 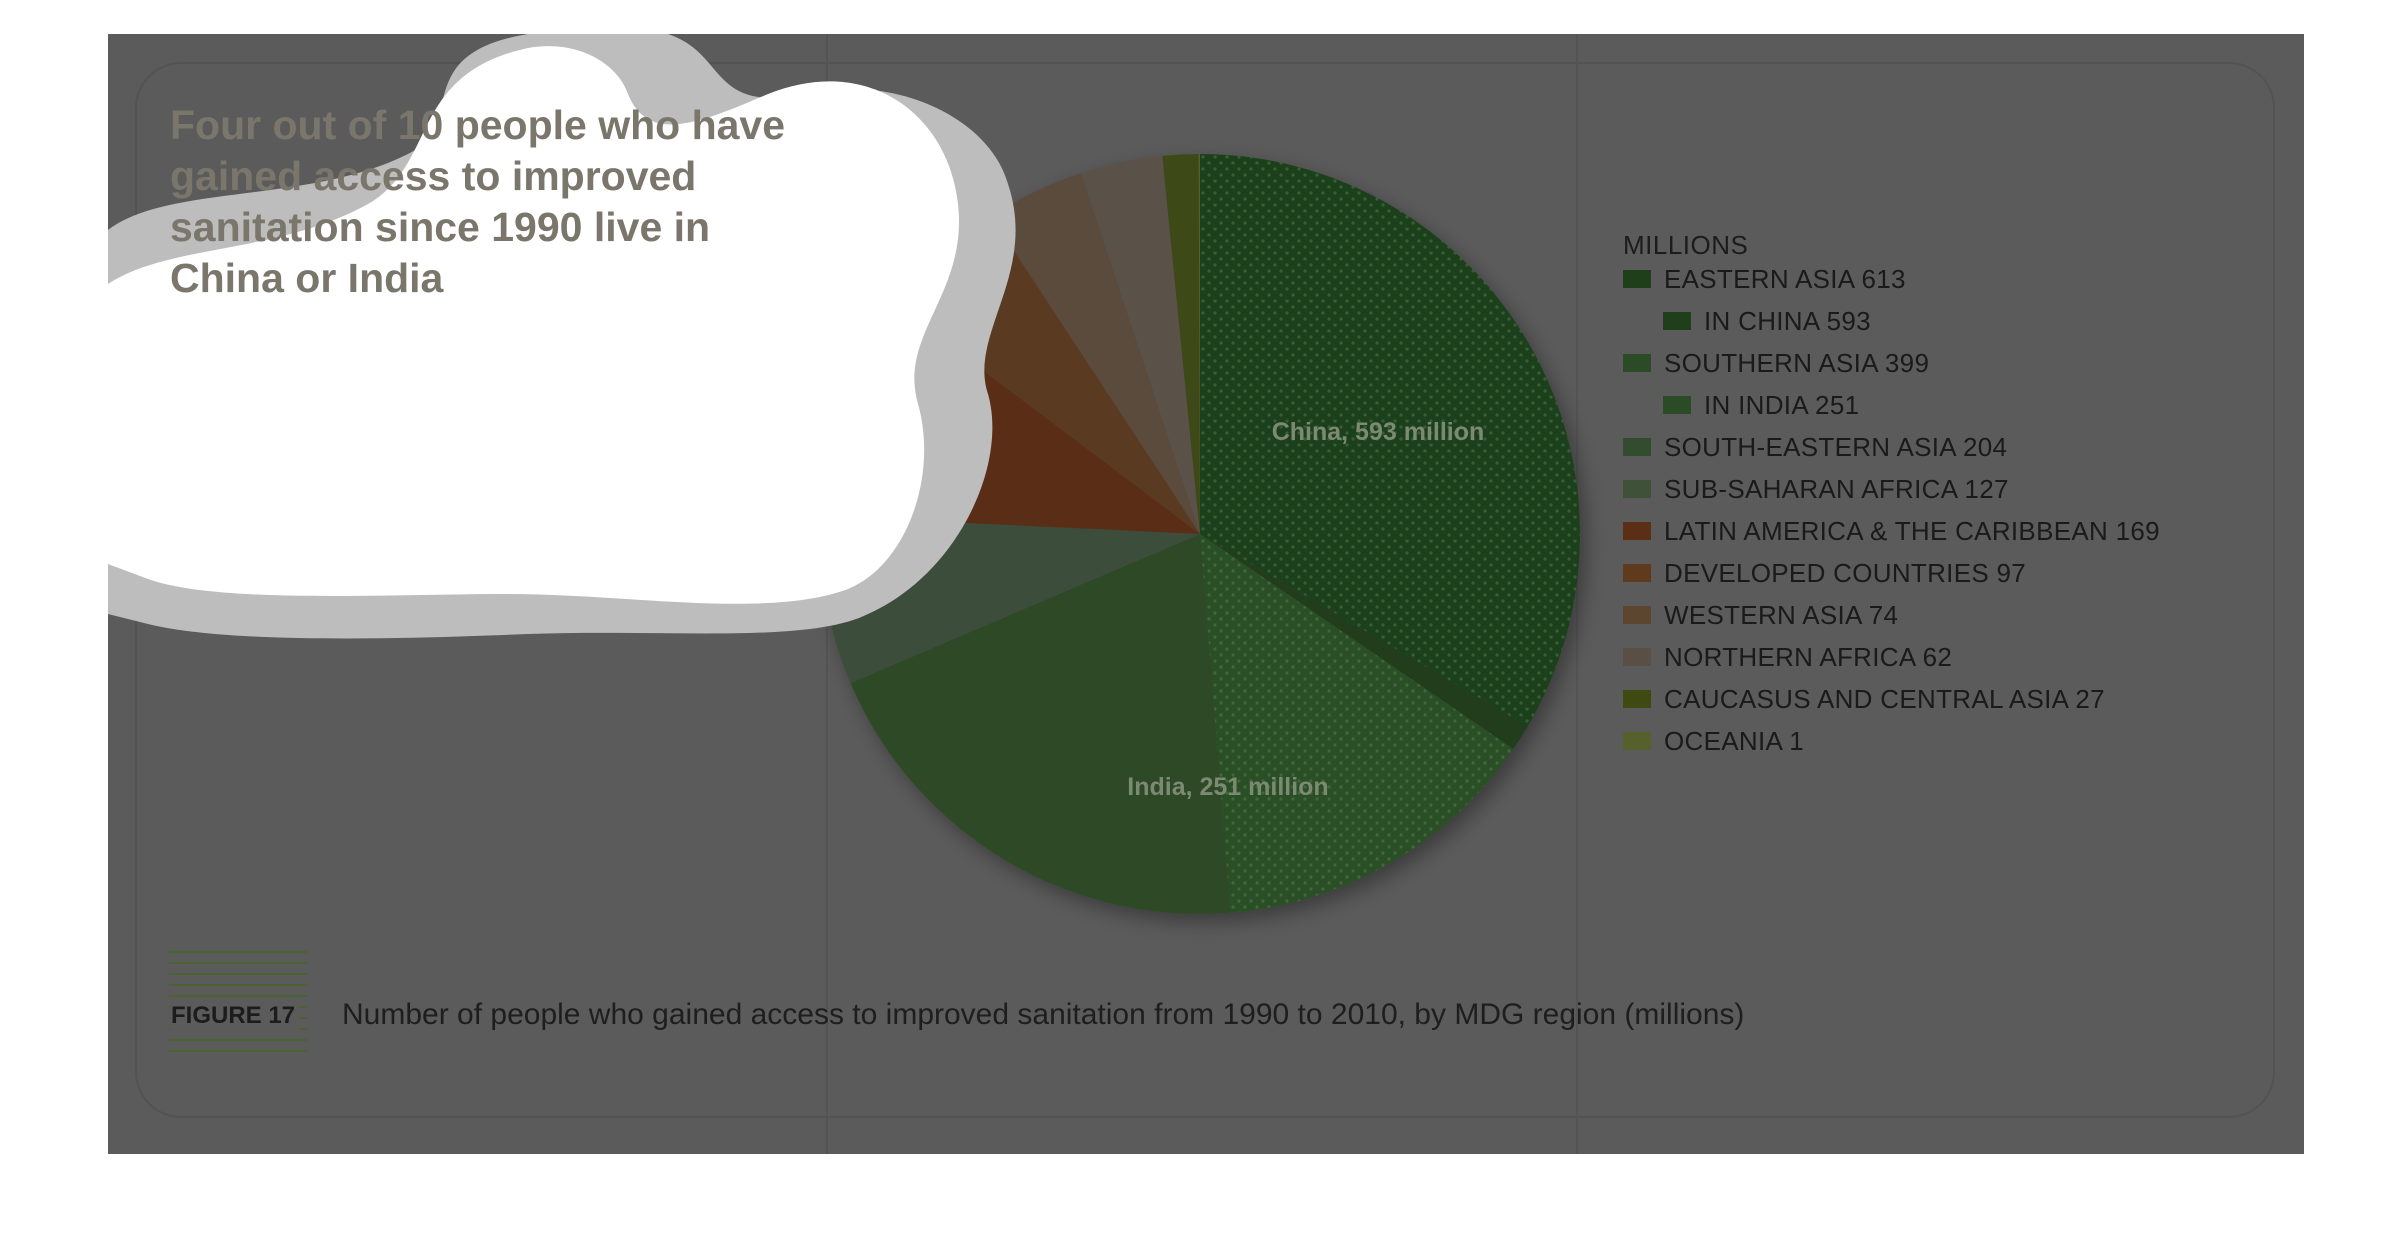 What do you see at coordinates (235, 1016) in the screenshot?
I see `figure-label: FIGURE 17` at bounding box center [235, 1016].